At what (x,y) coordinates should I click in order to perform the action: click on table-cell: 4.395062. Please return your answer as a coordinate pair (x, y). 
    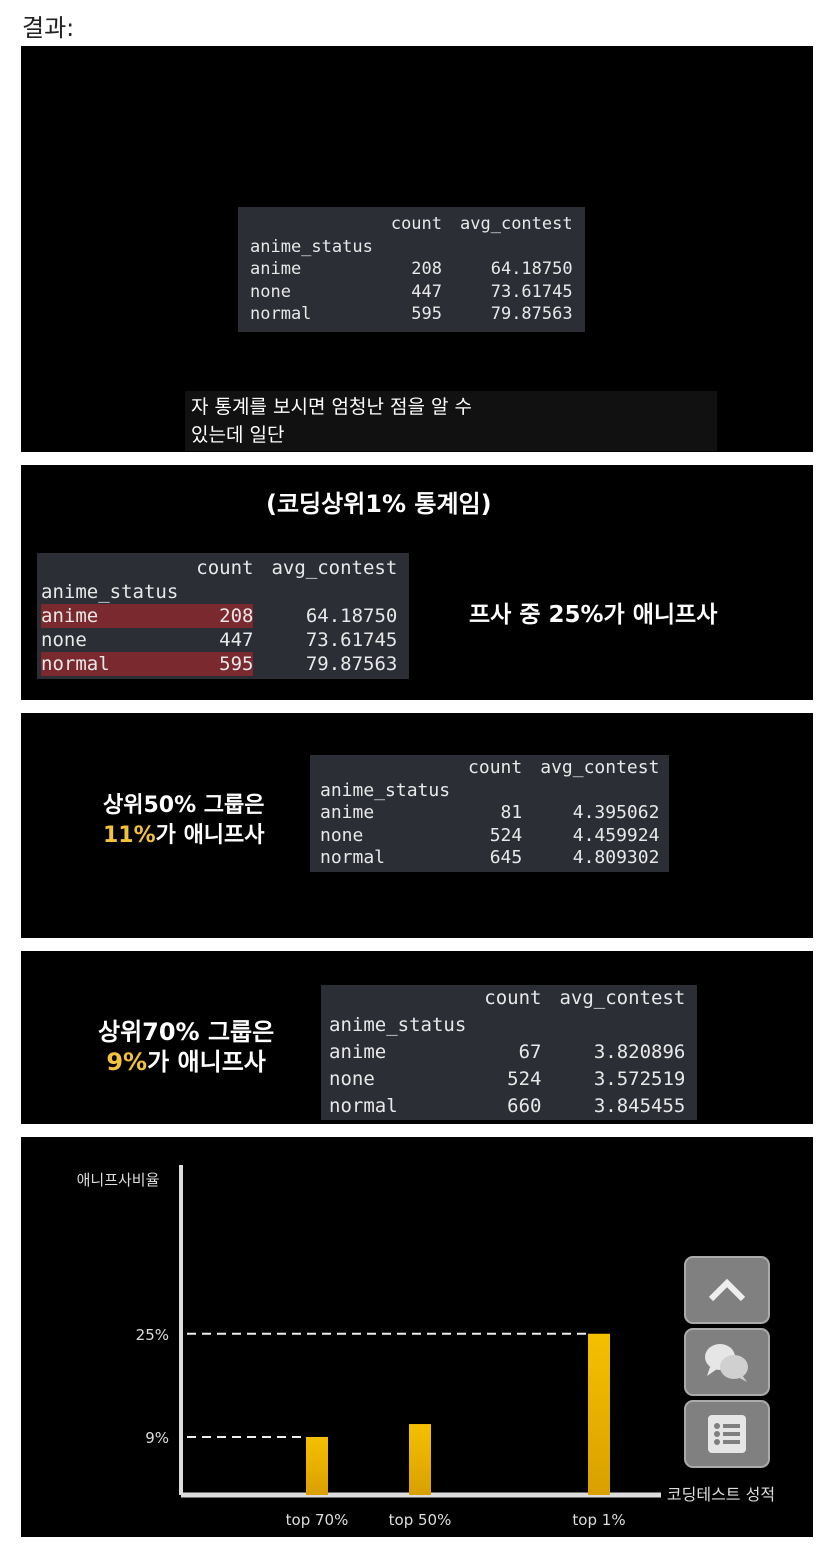
    Looking at the image, I should click on (616, 812).